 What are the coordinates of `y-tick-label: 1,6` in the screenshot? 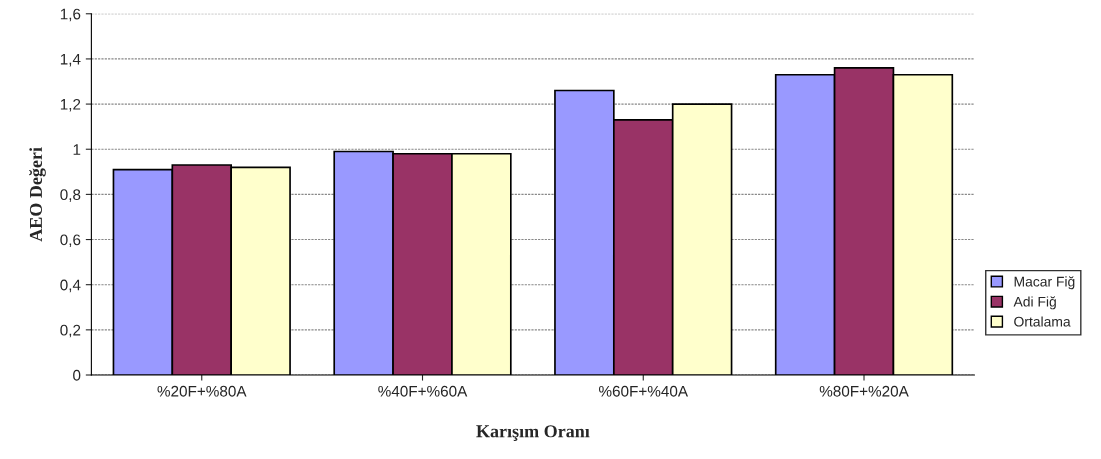 It's located at (70, 15).